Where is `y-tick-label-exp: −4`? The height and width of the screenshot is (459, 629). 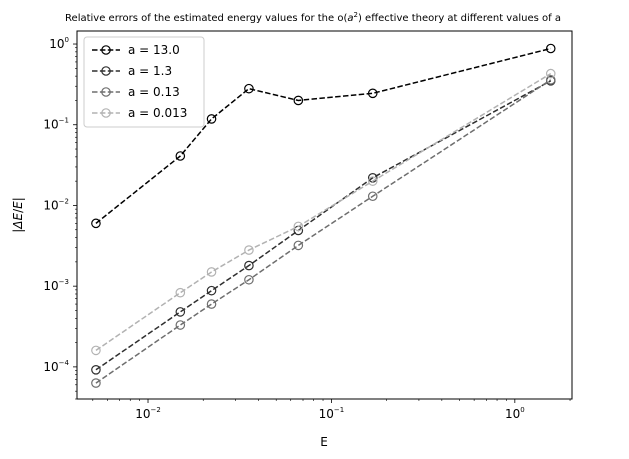 y-tick-label-exp: −4 is located at coordinates (64, 363).